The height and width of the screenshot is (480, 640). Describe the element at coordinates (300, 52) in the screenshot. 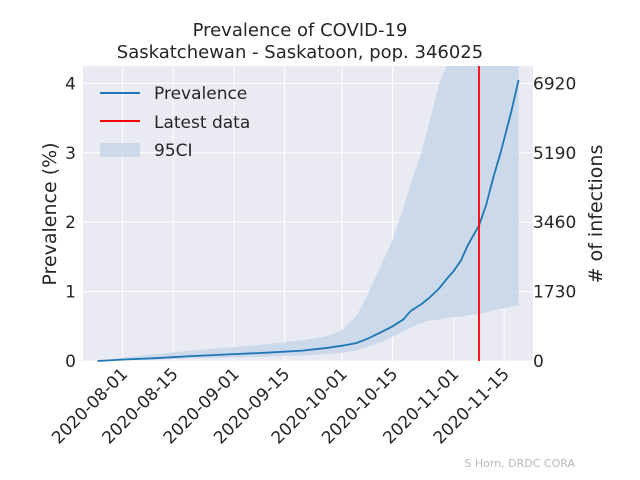

I see `chart-subtitle: Saskatchewan - Saskatoon, pop. 346025` at that location.